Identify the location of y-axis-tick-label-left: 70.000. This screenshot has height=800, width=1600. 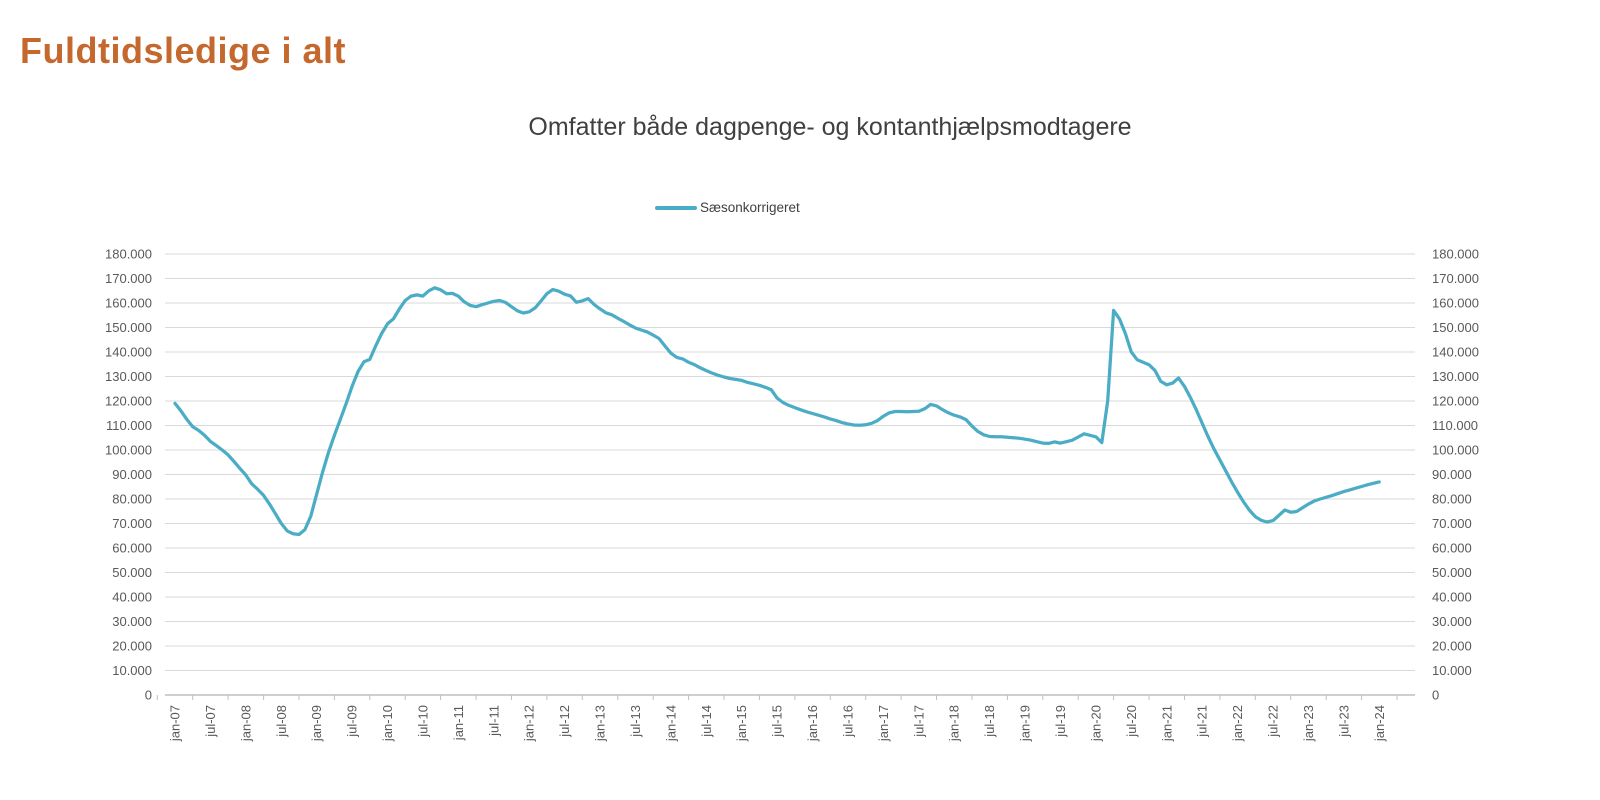
(132, 523).